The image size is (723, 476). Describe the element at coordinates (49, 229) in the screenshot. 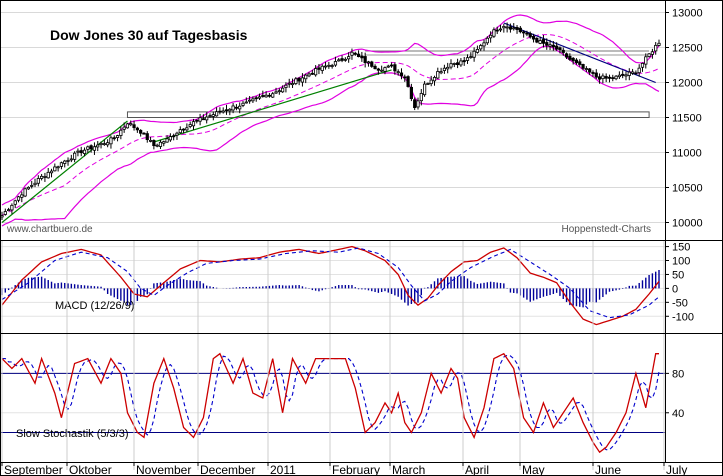

I see `source-left: www.chartbuero.de` at that location.